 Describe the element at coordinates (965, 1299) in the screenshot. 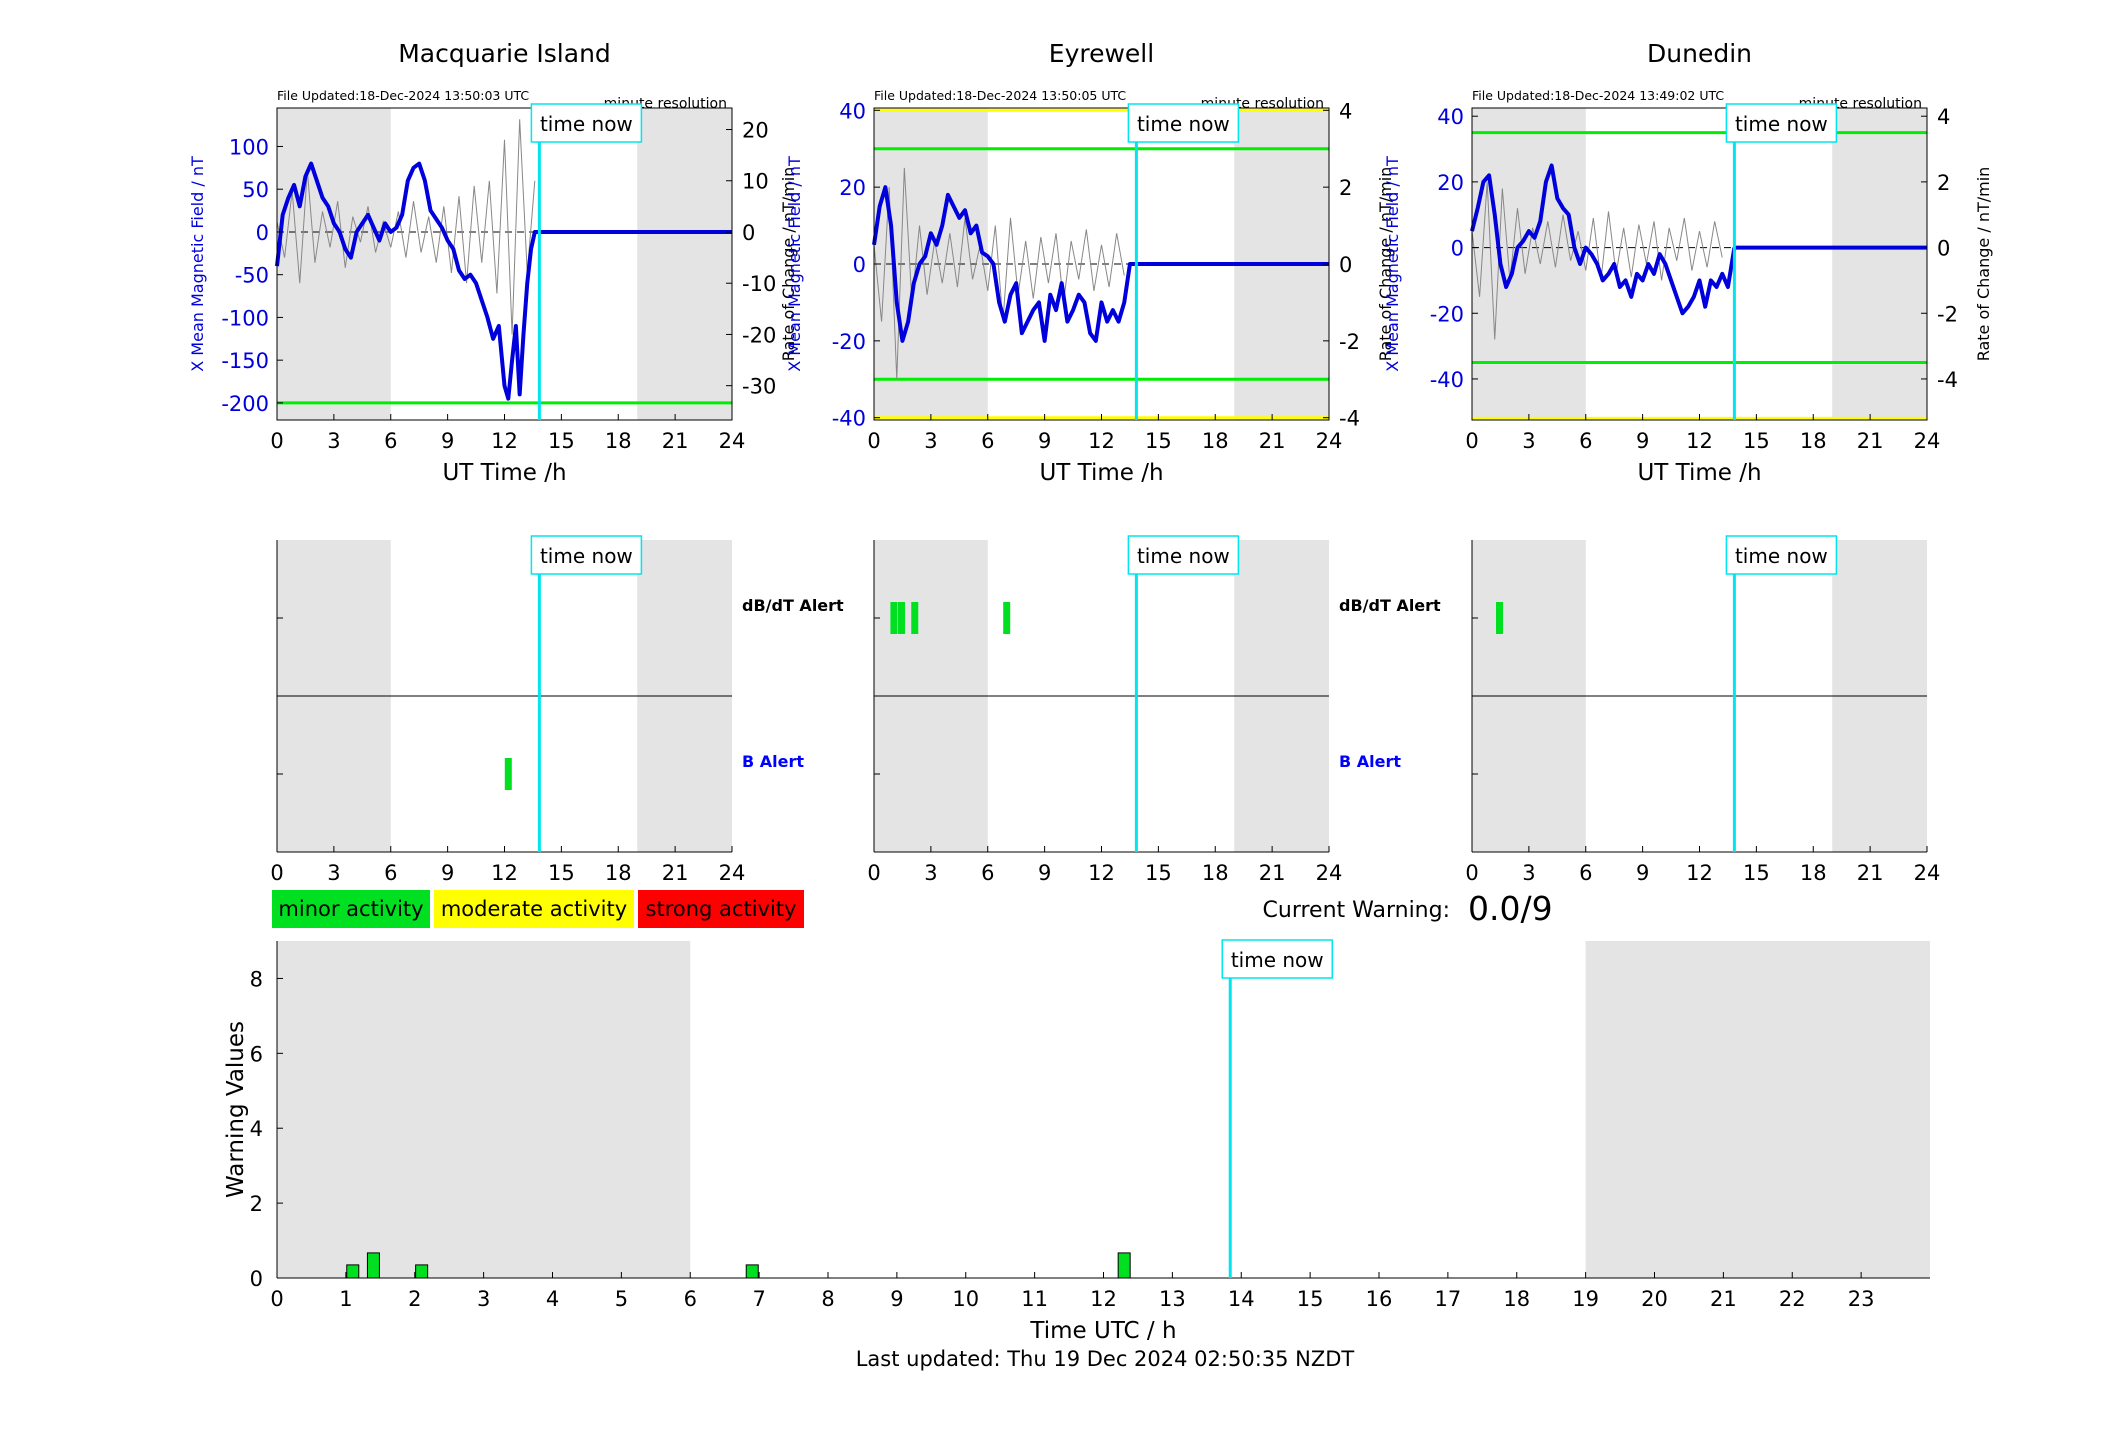

I see `x-tick-label: 10` at that location.